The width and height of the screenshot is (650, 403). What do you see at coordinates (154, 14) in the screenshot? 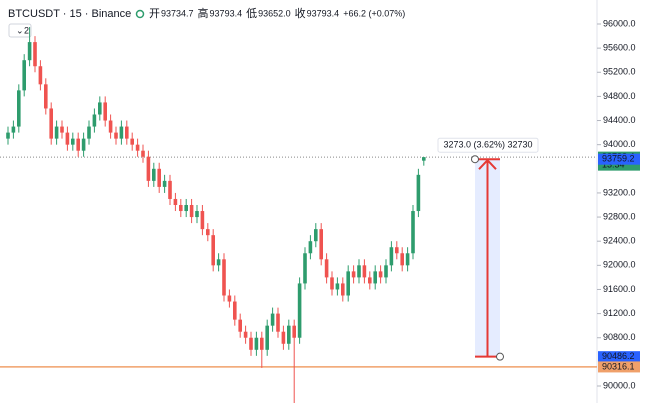
I see `legend-label: 开` at bounding box center [154, 14].